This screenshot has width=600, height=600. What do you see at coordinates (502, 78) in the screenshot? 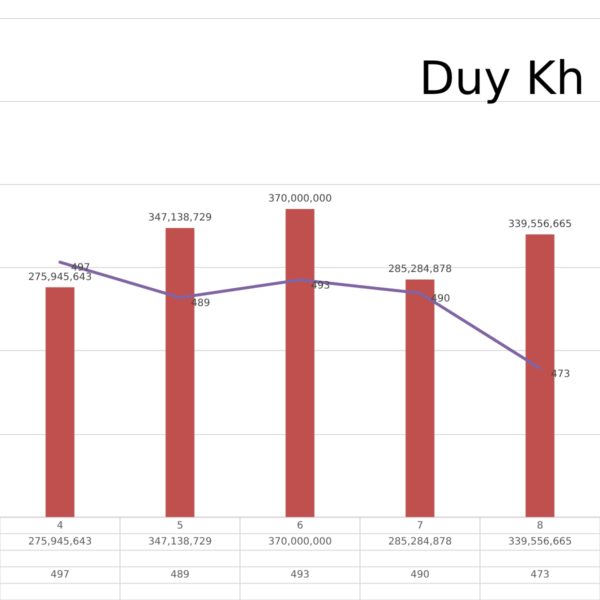
I see `chart-title: Duy Kh` at bounding box center [502, 78].